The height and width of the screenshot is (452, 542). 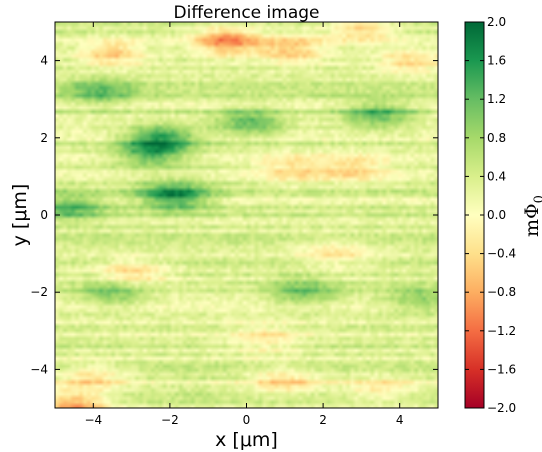 I want to click on x-tick-label: 0, so click(x=247, y=420).